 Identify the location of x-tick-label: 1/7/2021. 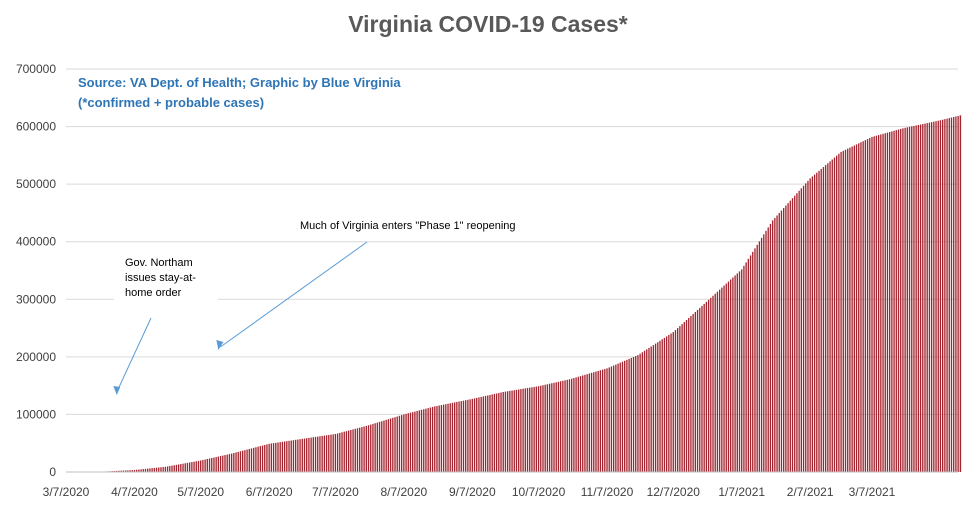
(741, 492).